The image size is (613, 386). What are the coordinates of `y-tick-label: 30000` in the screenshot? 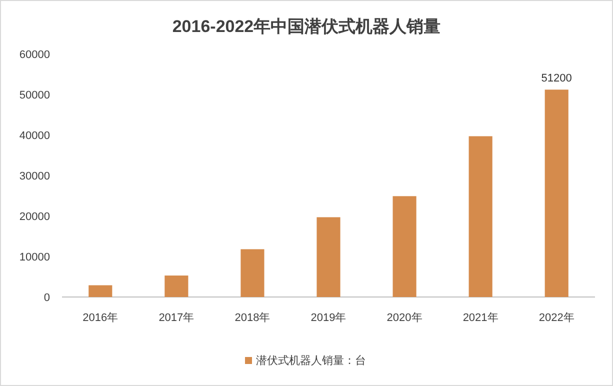 It's located at (34, 176).